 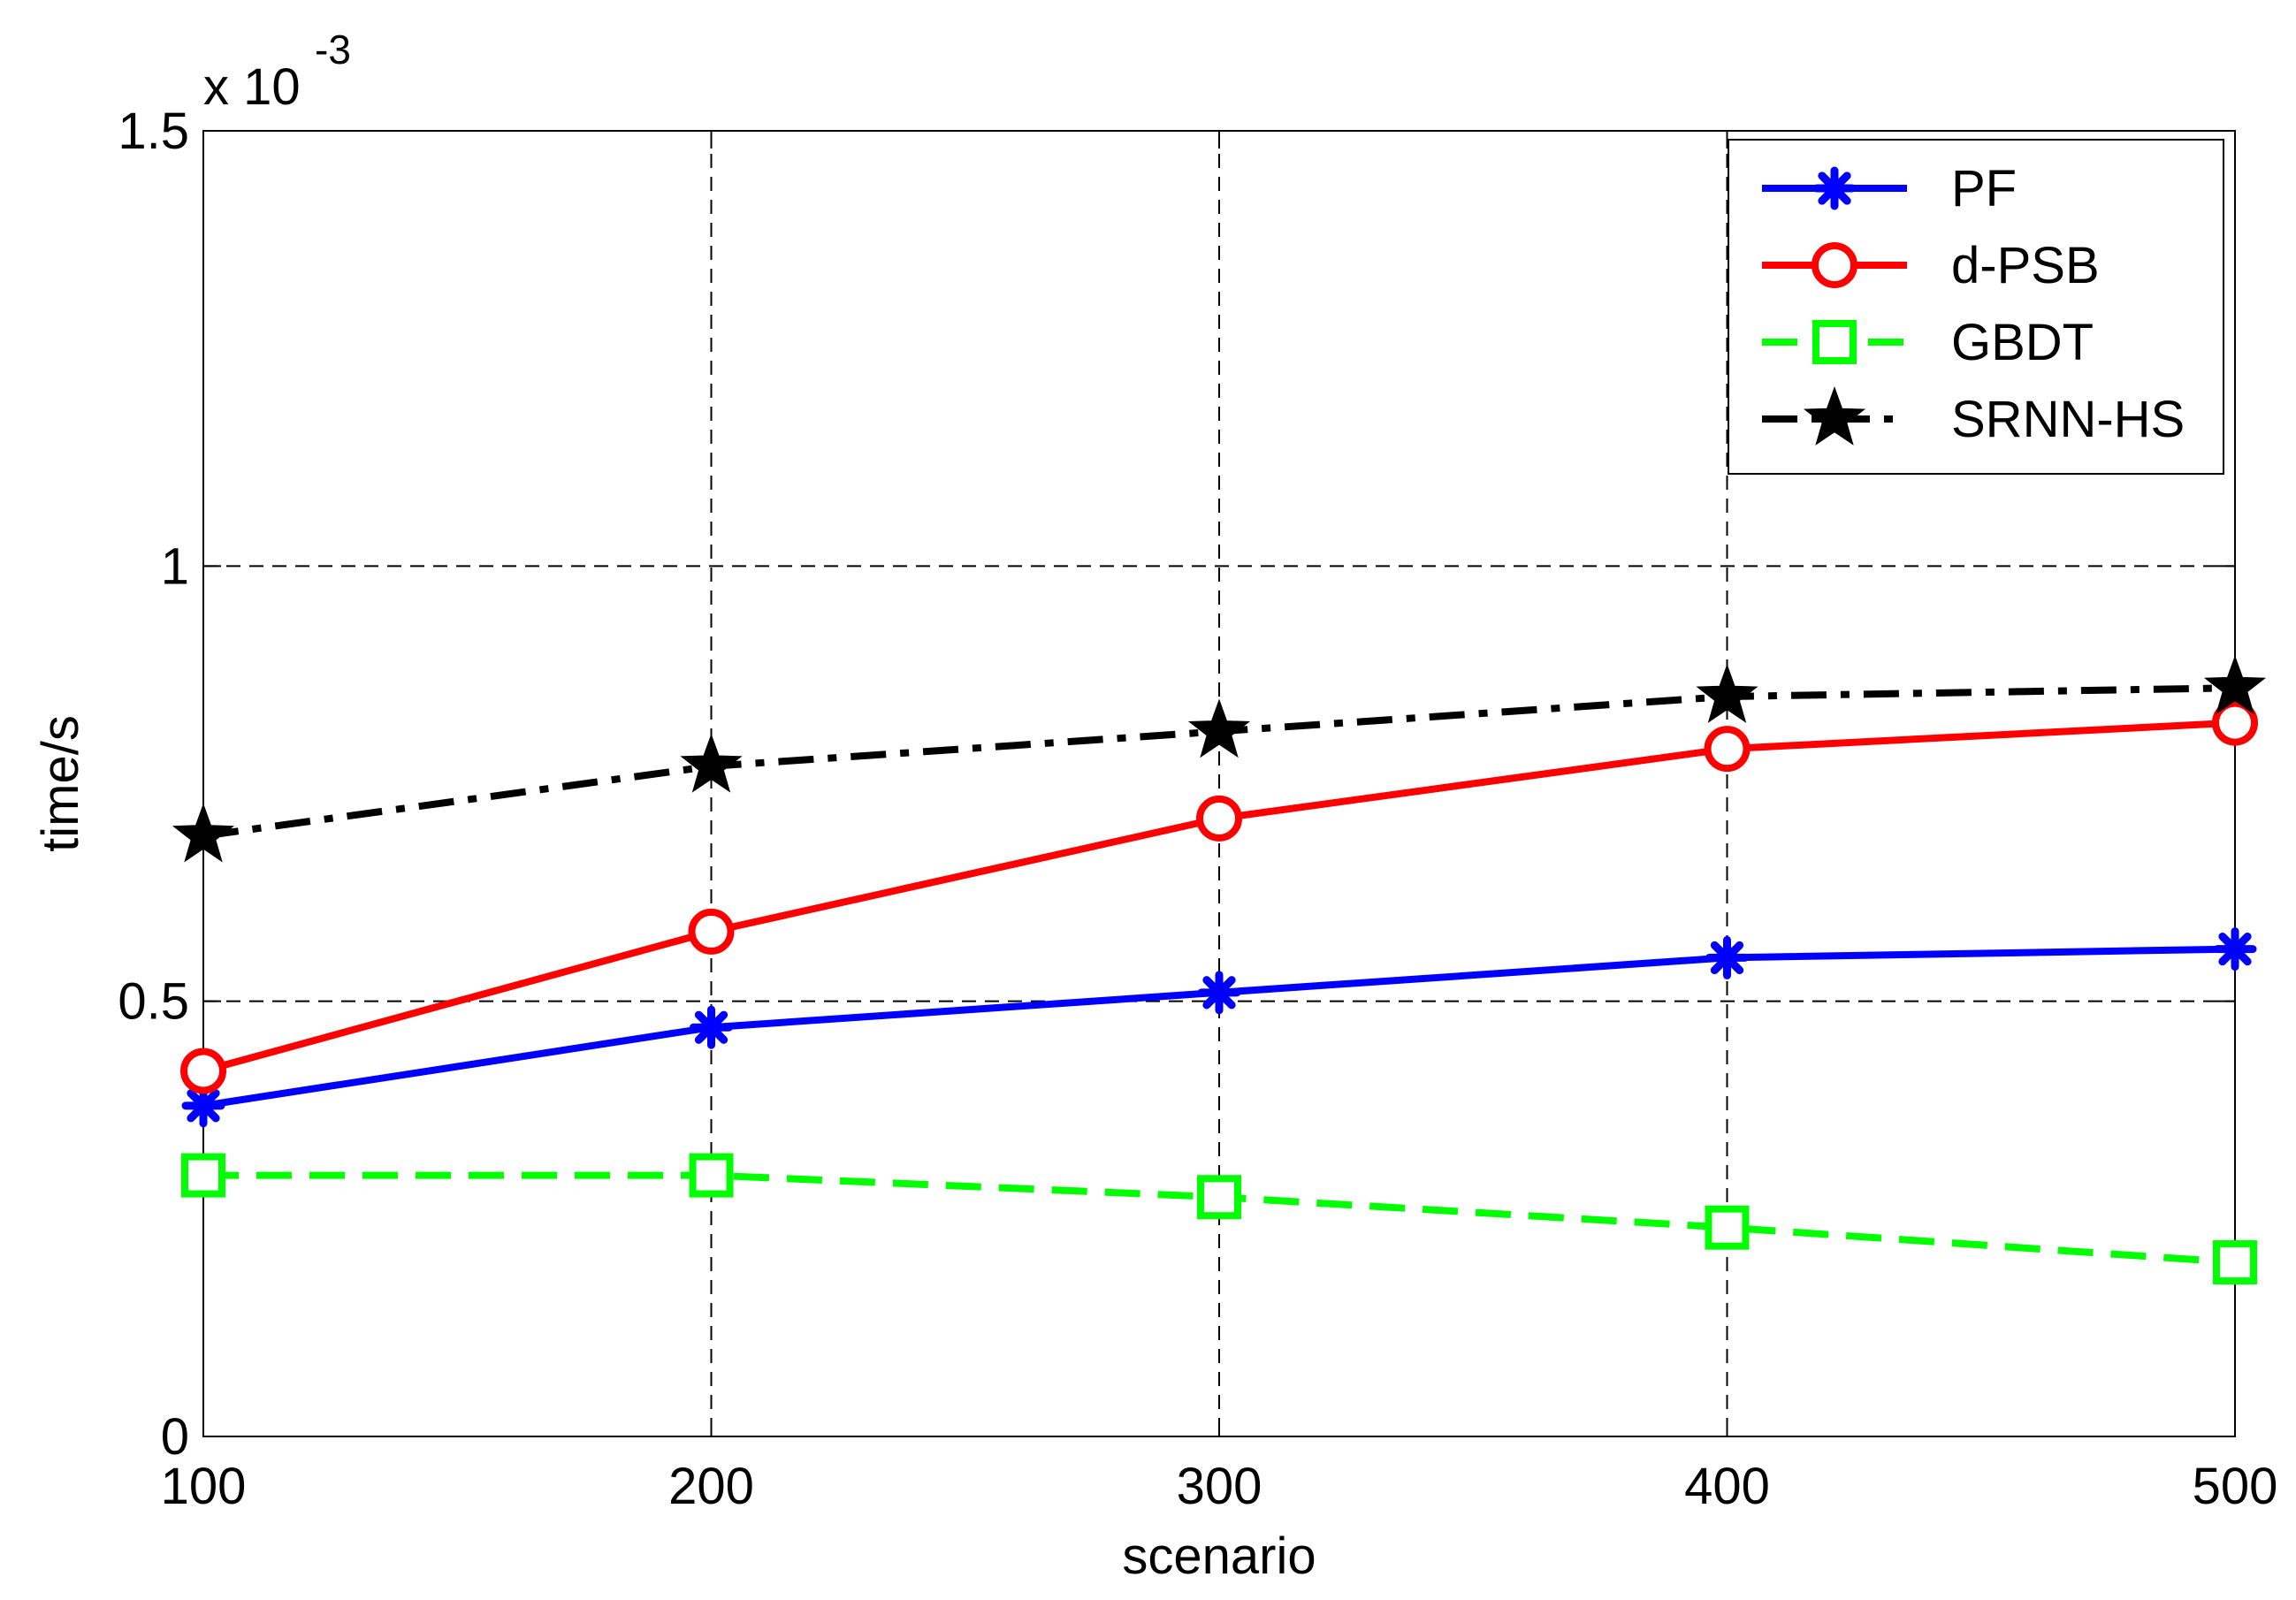 What do you see at coordinates (2068, 419) in the screenshot?
I see `legend-label: SRNN-HS` at bounding box center [2068, 419].